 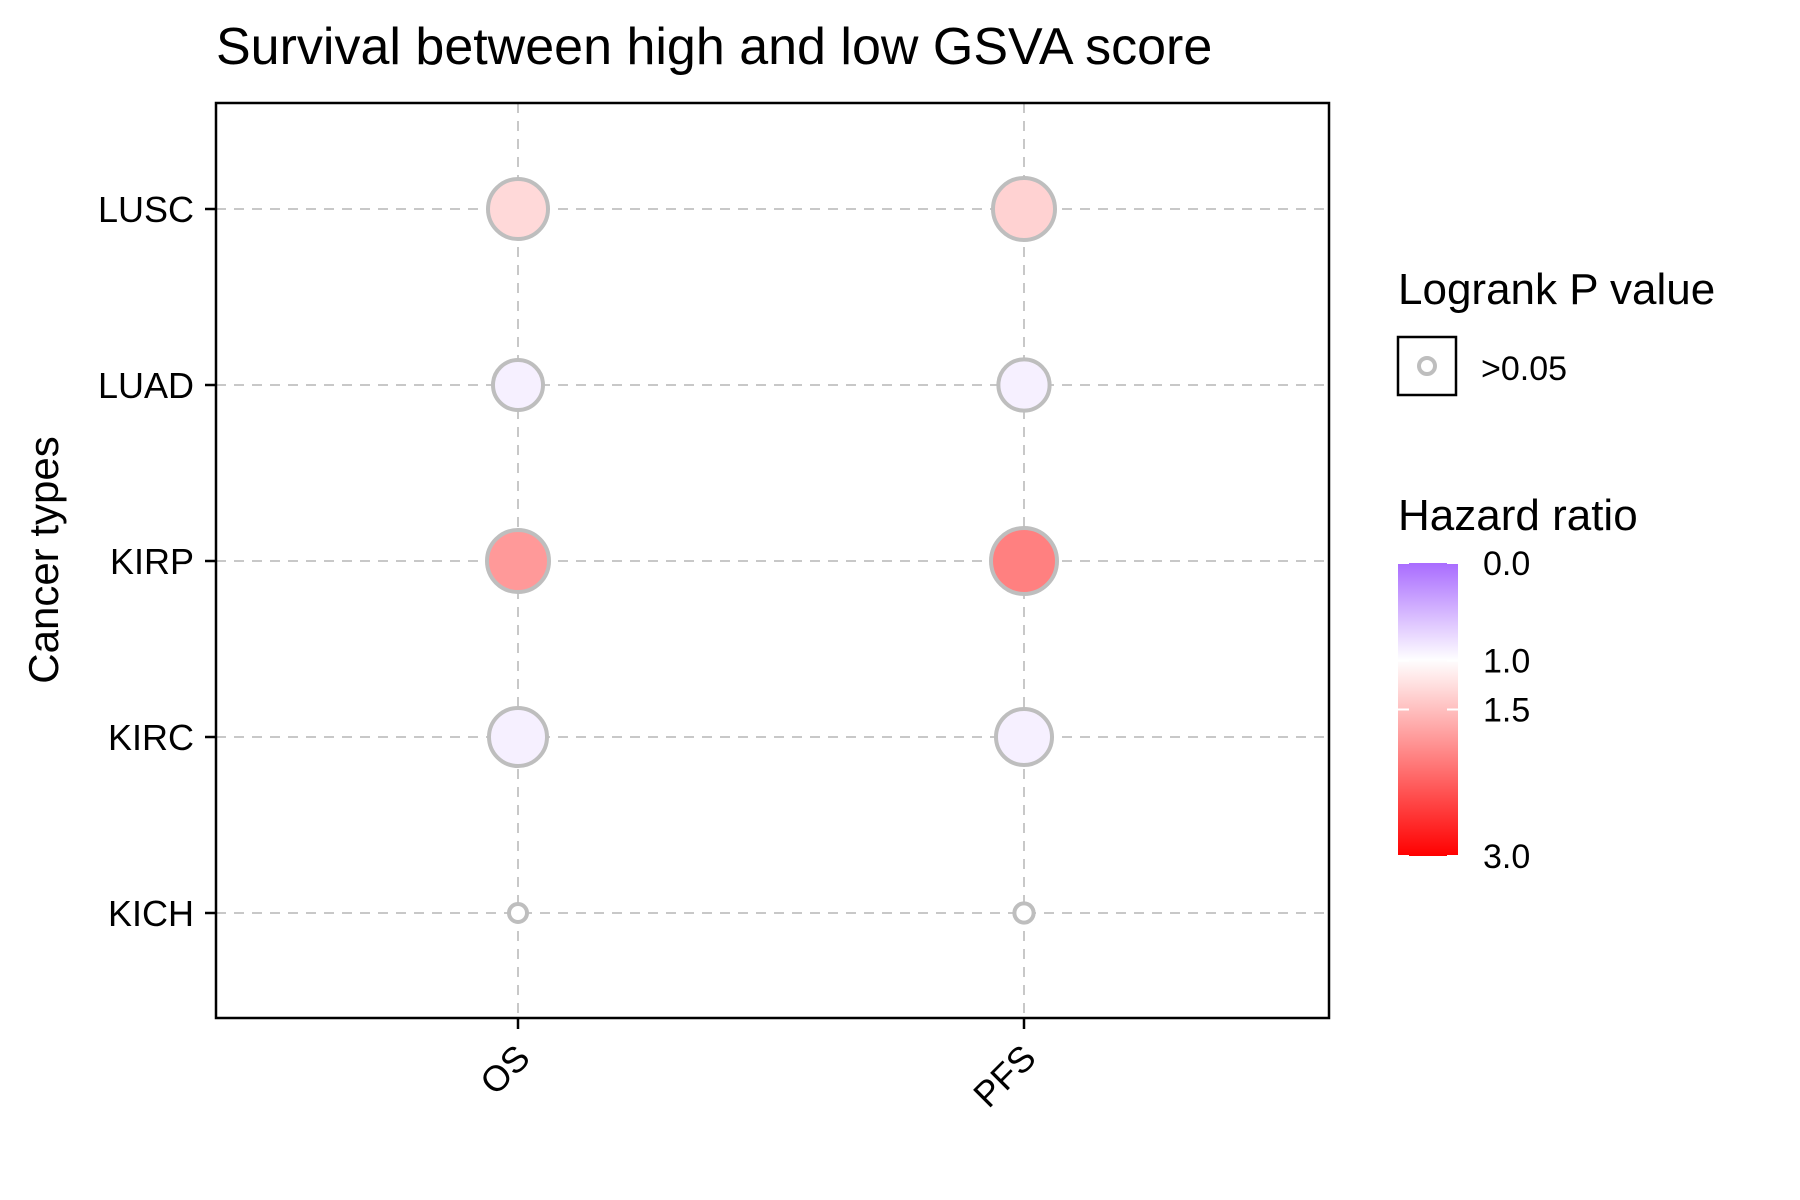 I want to click on point-luad-pfs, so click(x=1024, y=385).